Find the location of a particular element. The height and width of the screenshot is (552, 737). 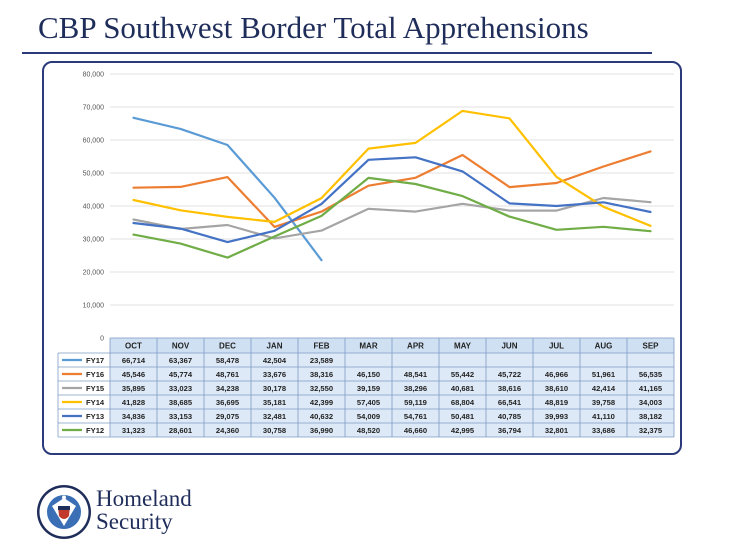

data-label: 57,405 is located at coordinates (369, 402).